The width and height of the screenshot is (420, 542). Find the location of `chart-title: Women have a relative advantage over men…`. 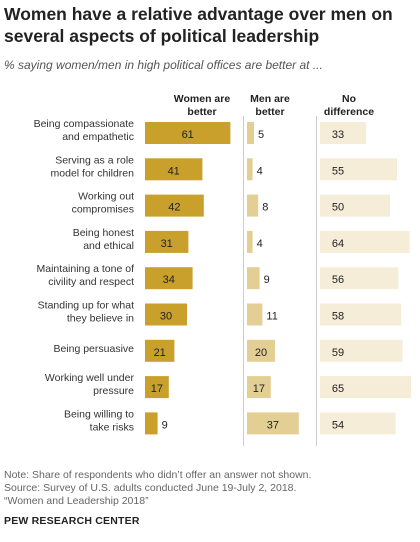

chart-title: Women have a relative advantage over men… is located at coordinates (198, 25).